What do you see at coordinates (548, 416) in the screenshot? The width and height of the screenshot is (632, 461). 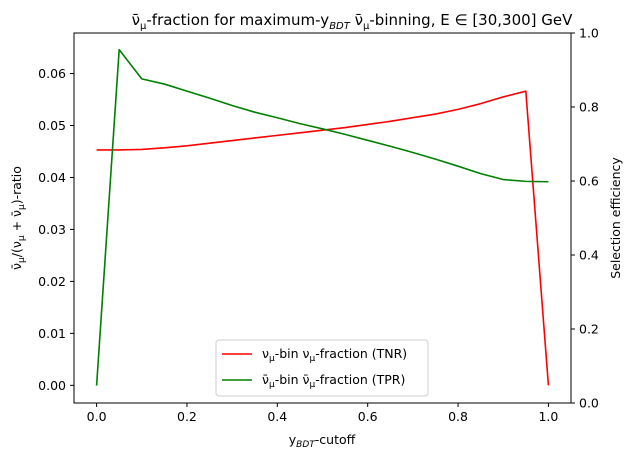 I see `x-tick-label: 1.0` at bounding box center [548, 416].